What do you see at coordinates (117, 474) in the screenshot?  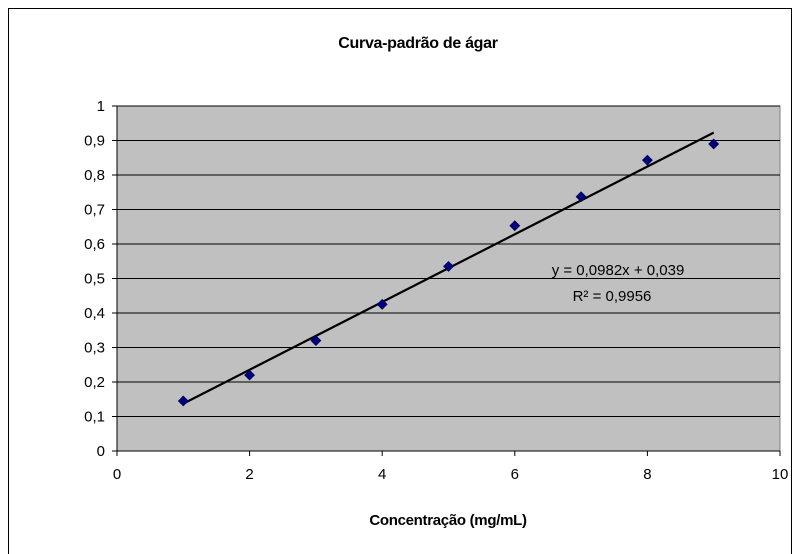 I see `x-tick-label: 0` at bounding box center [117, 474].